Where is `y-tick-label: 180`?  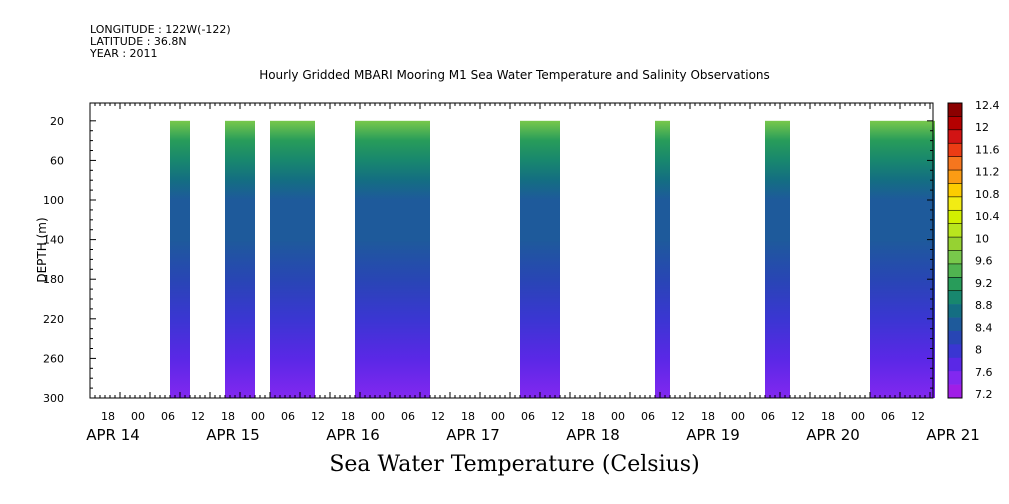 y-tick-label: 180 is located at coordinates (53, 279).